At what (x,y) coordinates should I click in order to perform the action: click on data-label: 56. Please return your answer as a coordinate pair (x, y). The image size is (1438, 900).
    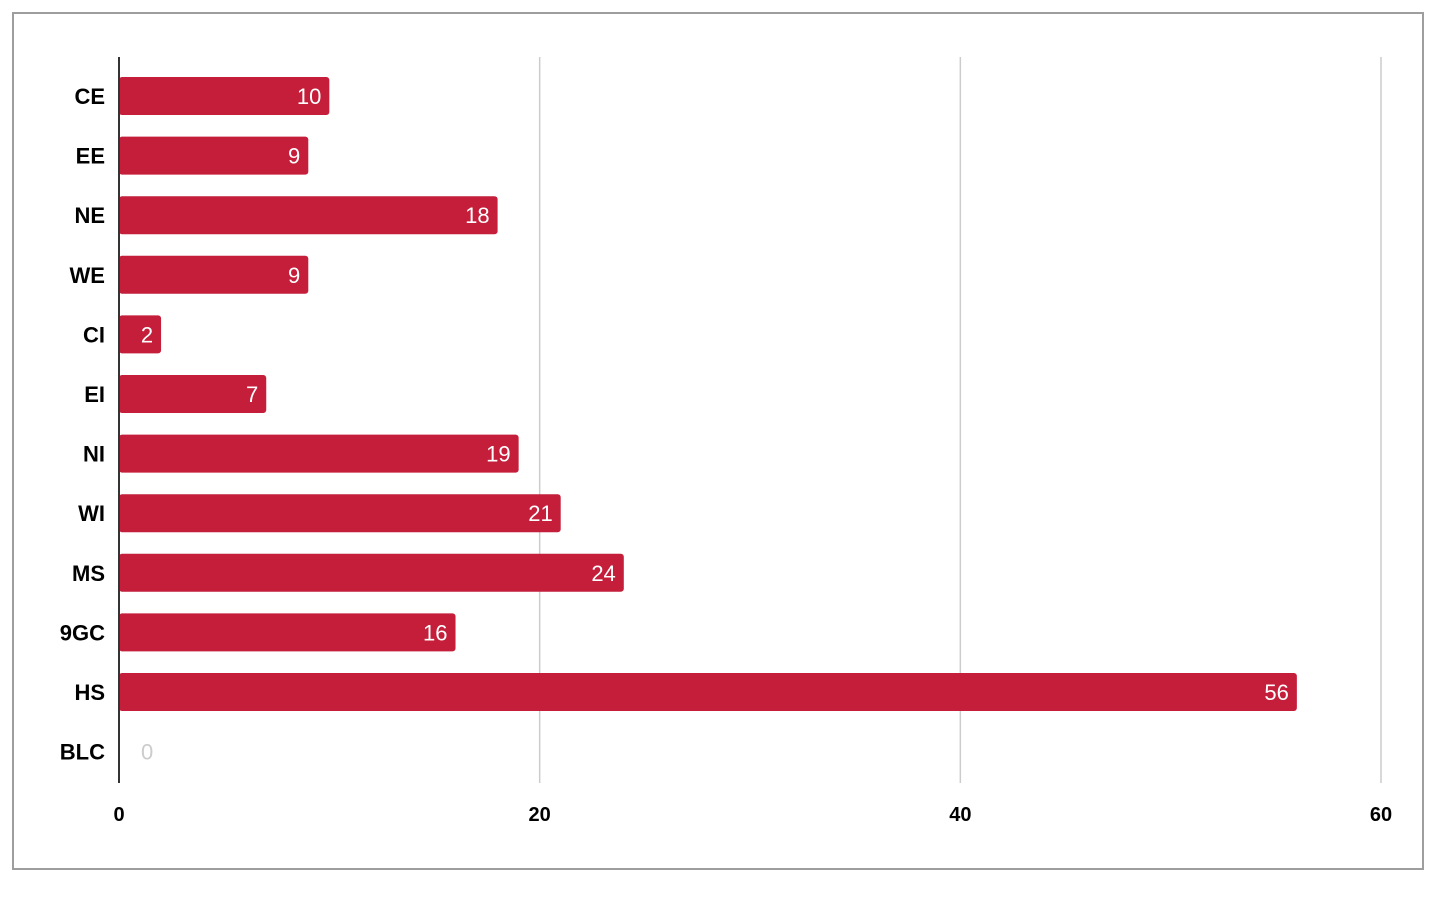
    Looking at the image, I should click on (1276, 692).